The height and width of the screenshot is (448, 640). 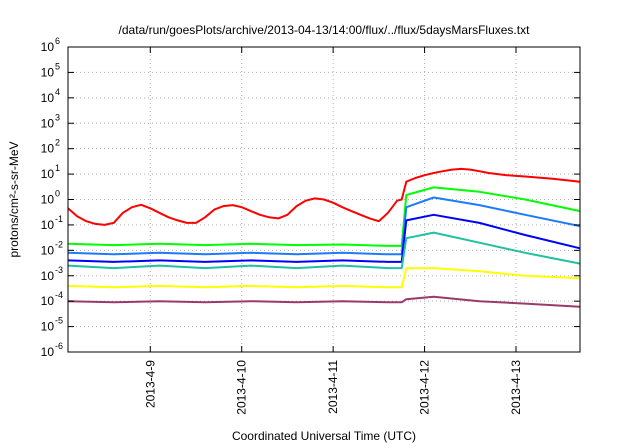 What do you see at coordinates (59, 244) in the screenshot?
I see `y-tick-exponent: -2` at bounding box center [59, 244].